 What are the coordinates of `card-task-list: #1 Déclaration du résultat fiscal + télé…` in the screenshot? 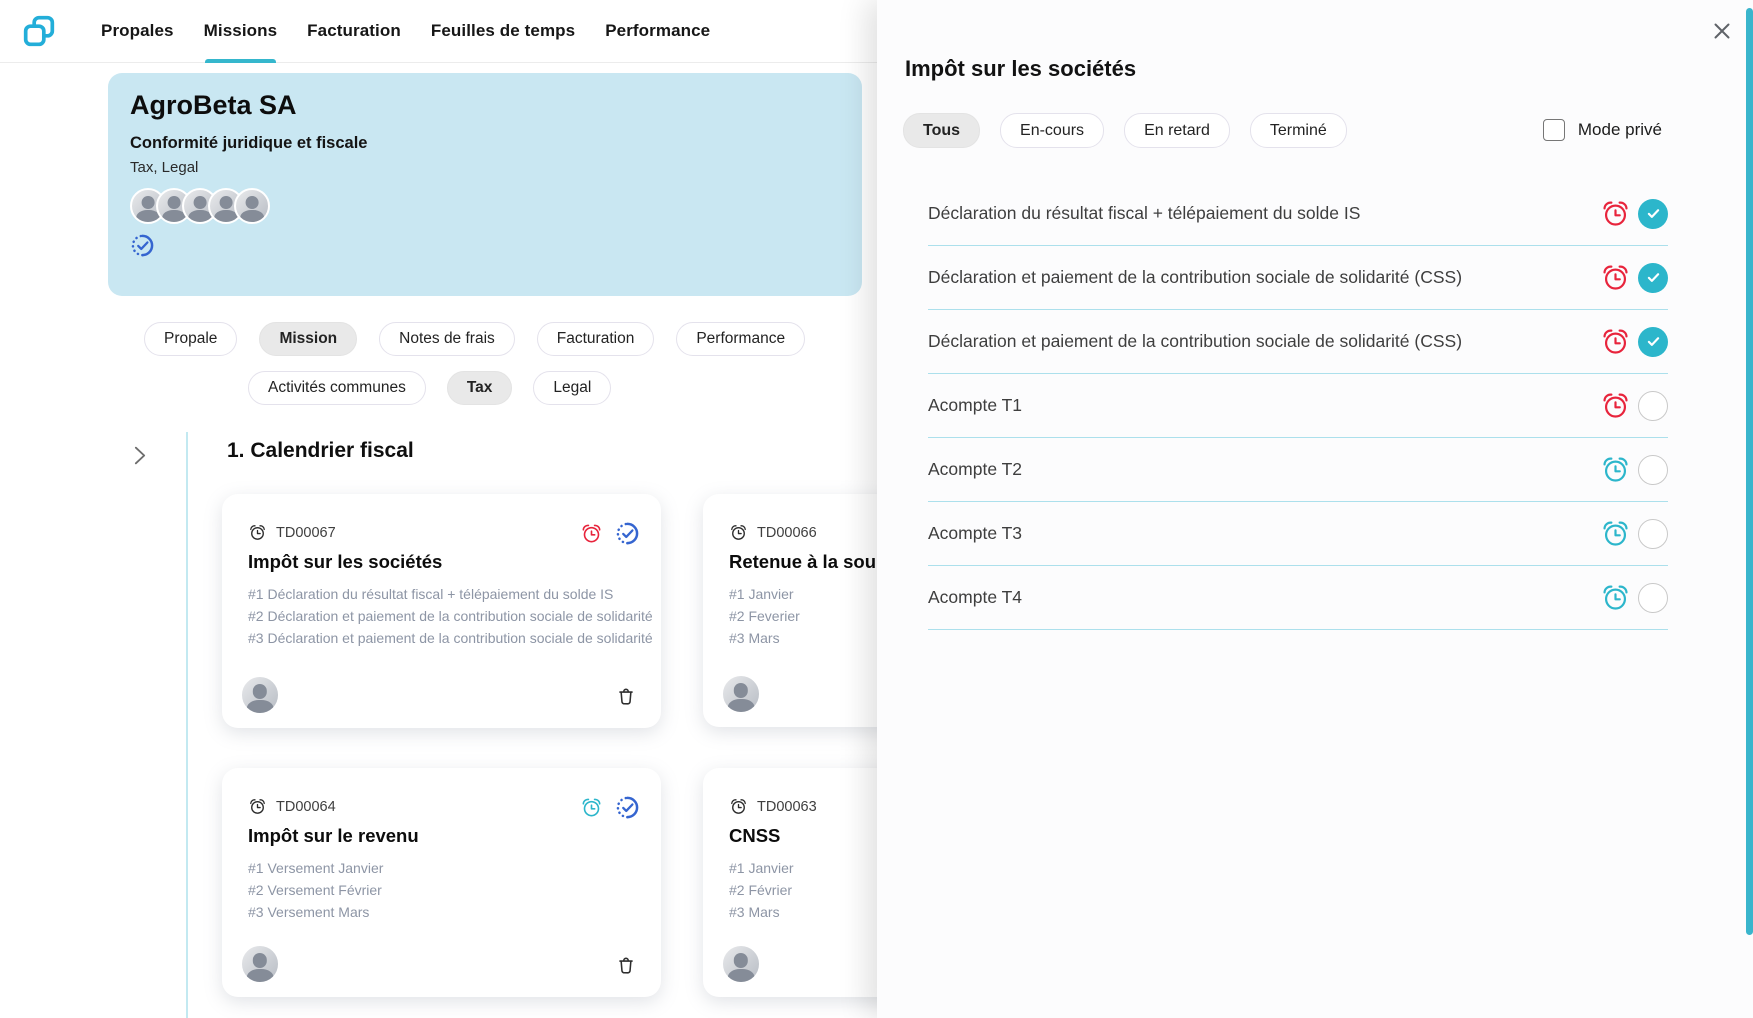 It's located at (454, 616).